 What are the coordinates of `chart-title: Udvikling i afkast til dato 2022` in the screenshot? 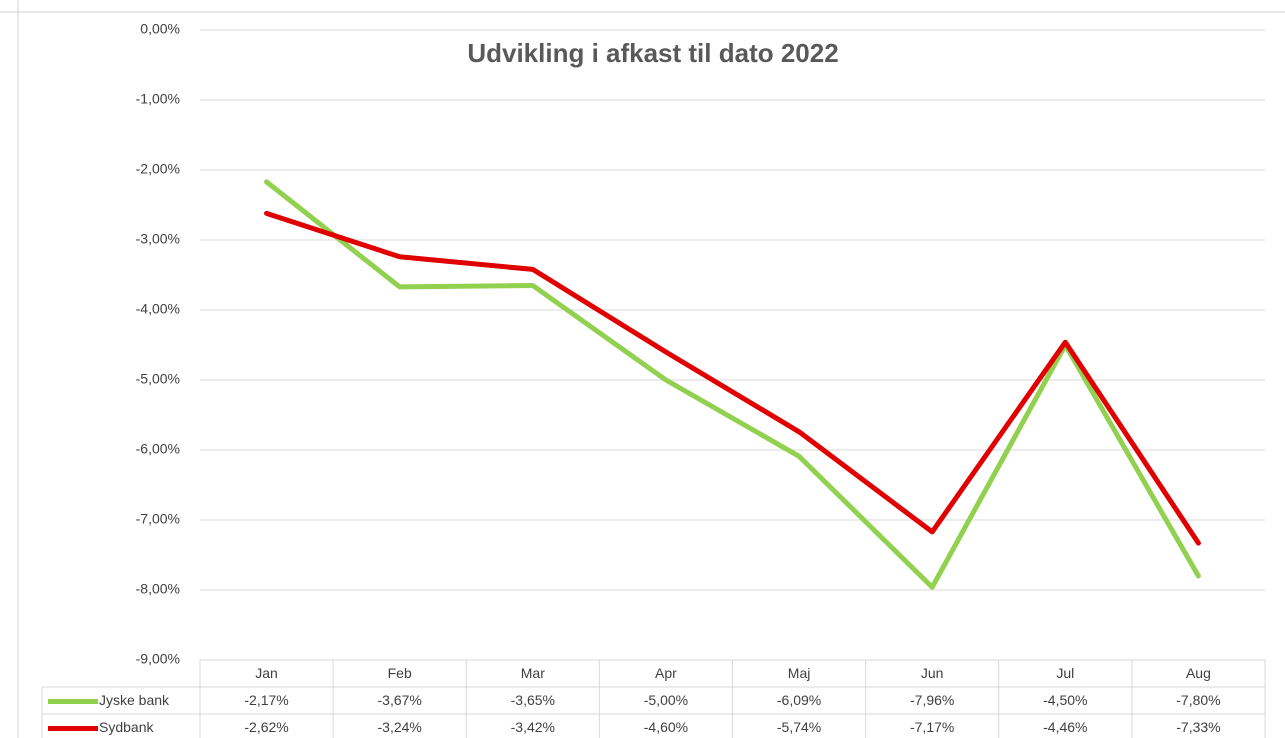 It's located at (652, 53).